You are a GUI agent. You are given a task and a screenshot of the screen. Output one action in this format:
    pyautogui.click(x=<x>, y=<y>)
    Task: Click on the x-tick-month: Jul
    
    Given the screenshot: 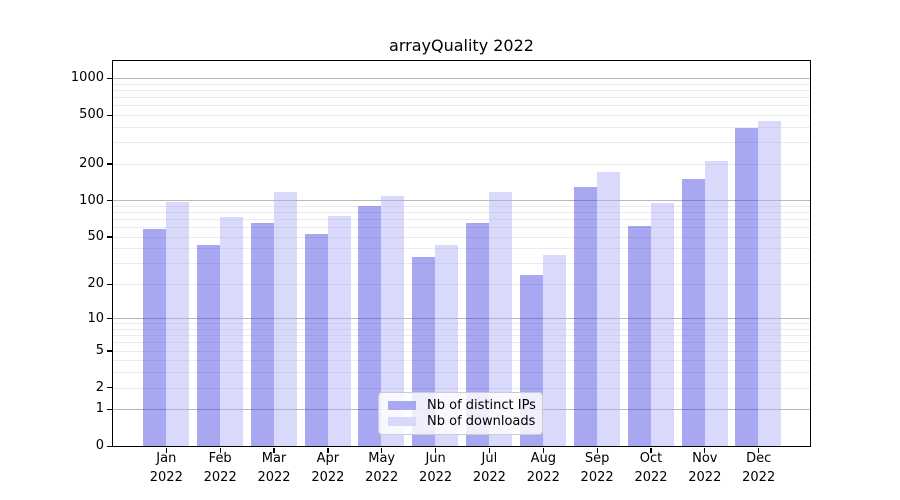 What is the action you would take?
    pyautogui.click(x=489, y=458)
    